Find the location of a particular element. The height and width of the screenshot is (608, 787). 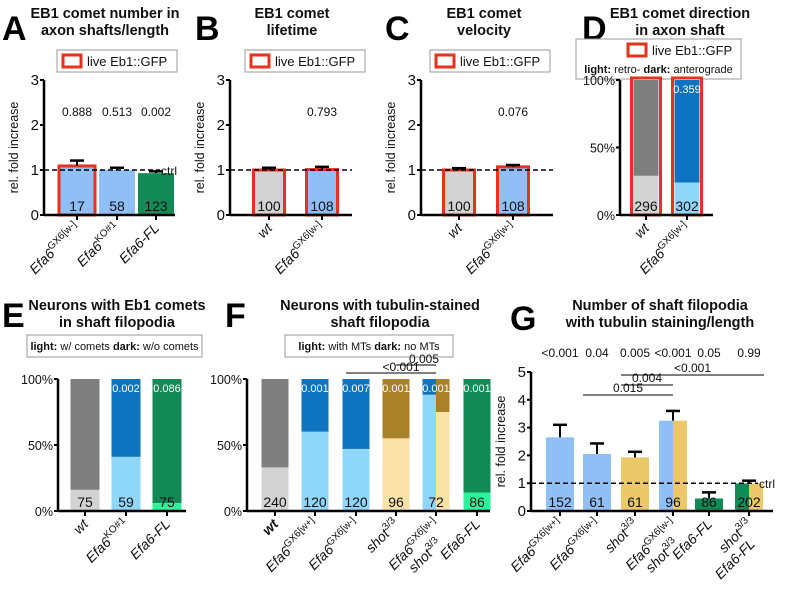

p-value-label: 0.086 is located at coordinates (167, 389).